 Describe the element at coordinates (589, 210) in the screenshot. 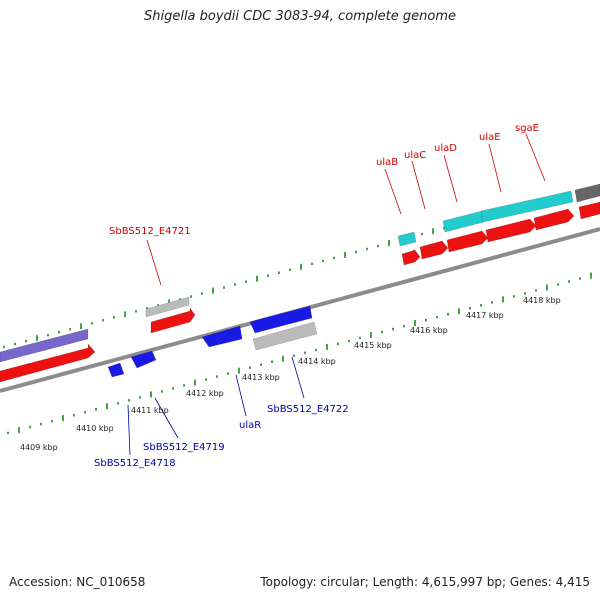

I see `gene-red-right` at that location.